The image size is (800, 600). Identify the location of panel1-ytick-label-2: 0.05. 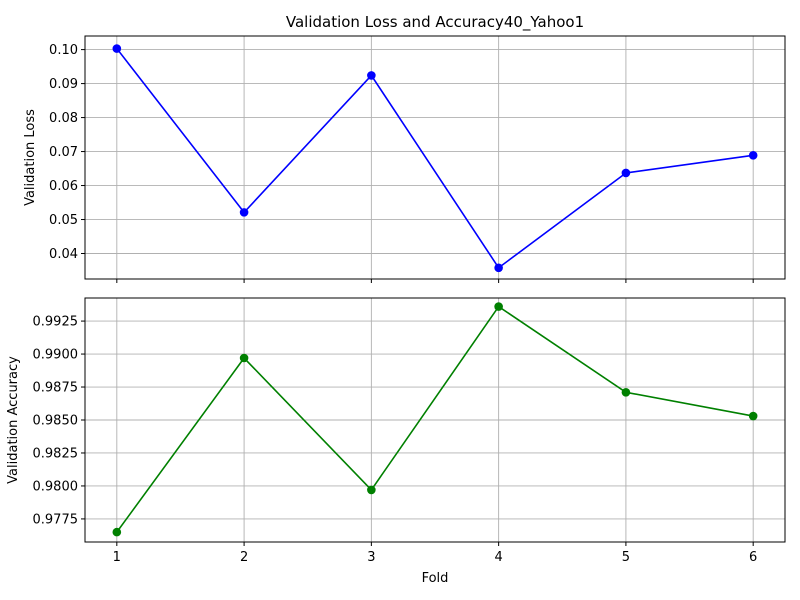
(63, 220).